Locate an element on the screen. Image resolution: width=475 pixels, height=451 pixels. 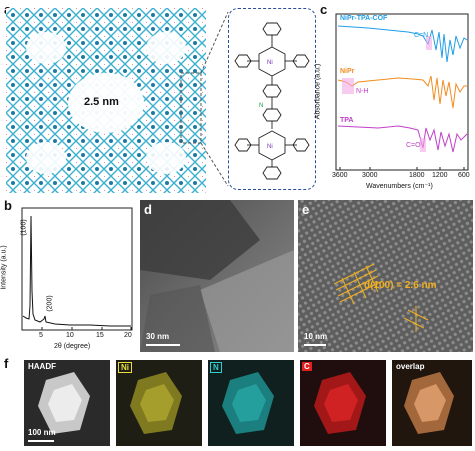
n-map-particle is located at coordinates (248, 403).